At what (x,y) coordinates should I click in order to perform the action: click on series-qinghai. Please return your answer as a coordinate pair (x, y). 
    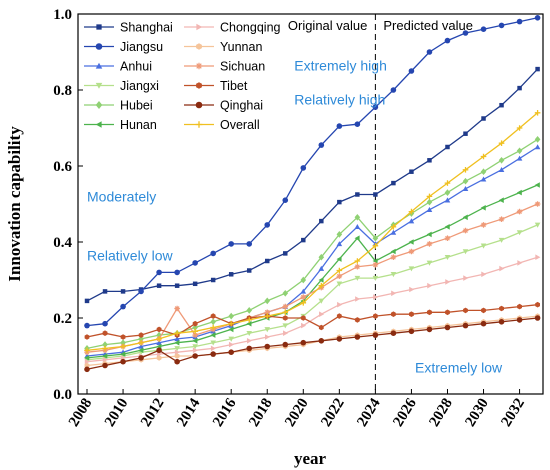
    Looking at the image, I should click on (312, 344).